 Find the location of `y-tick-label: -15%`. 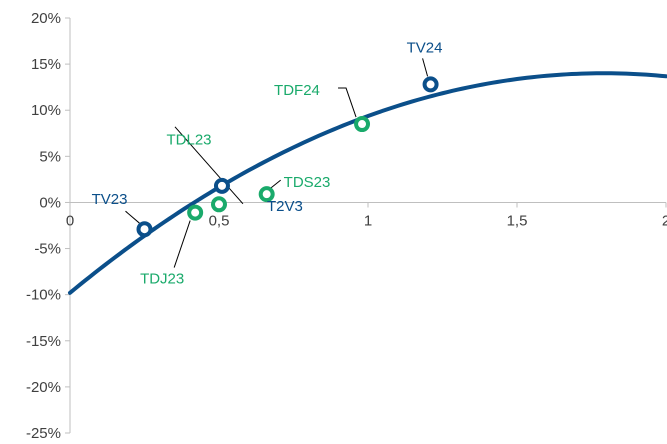

y-tick-label: -15% is located at coordinates (43, 341).